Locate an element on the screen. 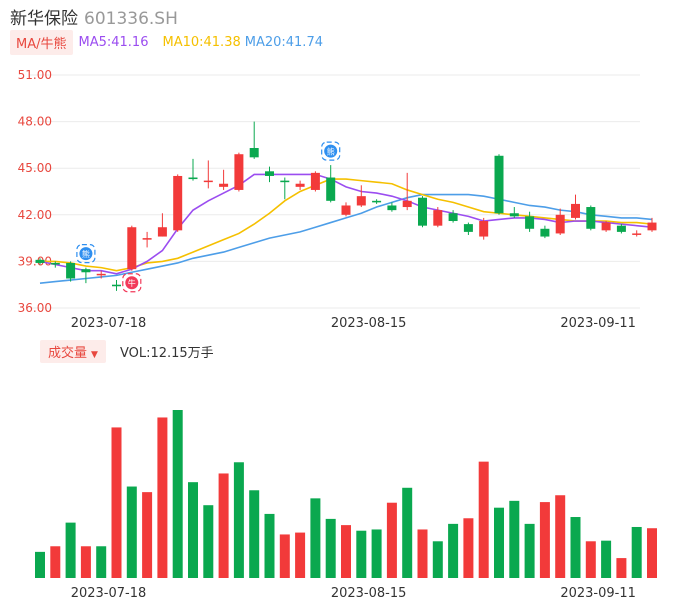 The height and width of the screenshot is (606, 686). bull-marker-icon-badge is located at coordinates (132, 283).